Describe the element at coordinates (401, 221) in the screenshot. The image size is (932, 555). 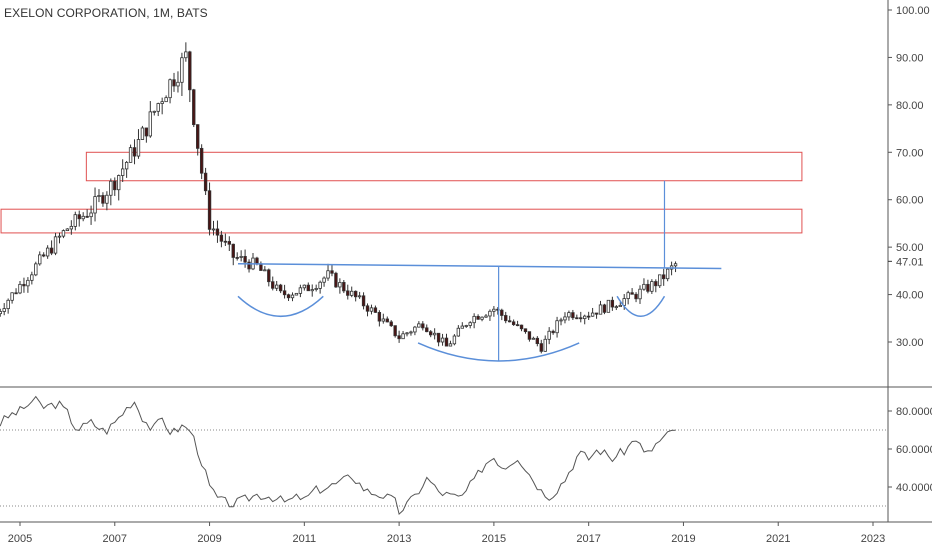
I see `resistance-zone` at that location.